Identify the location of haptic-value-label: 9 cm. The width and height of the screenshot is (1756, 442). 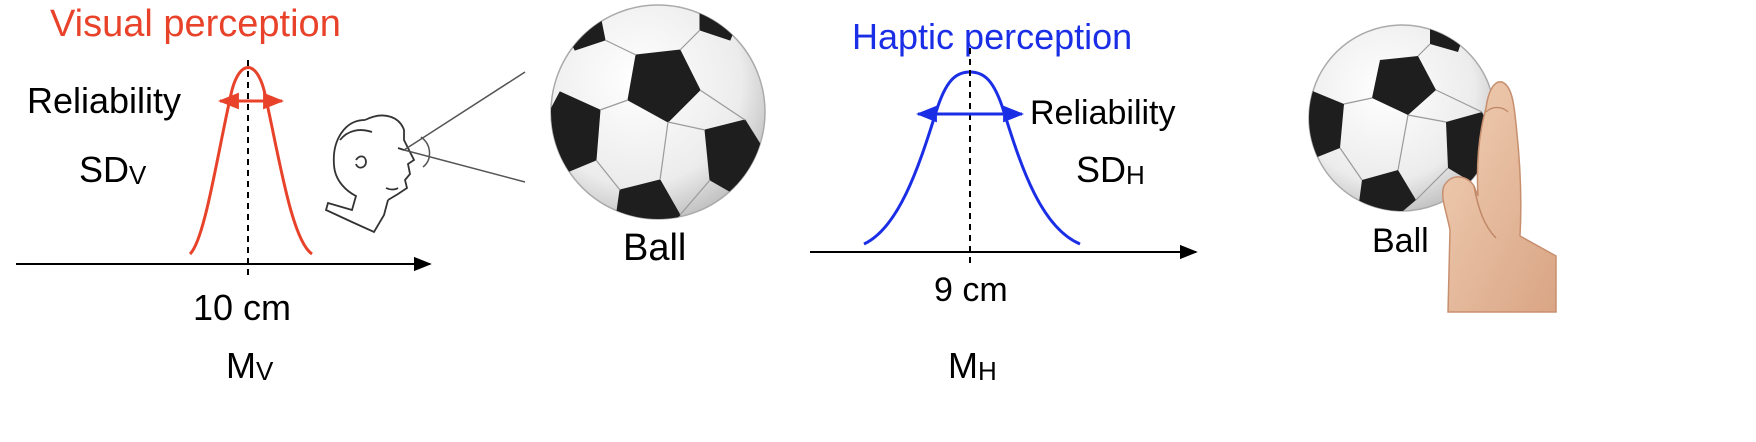
(971, 290).